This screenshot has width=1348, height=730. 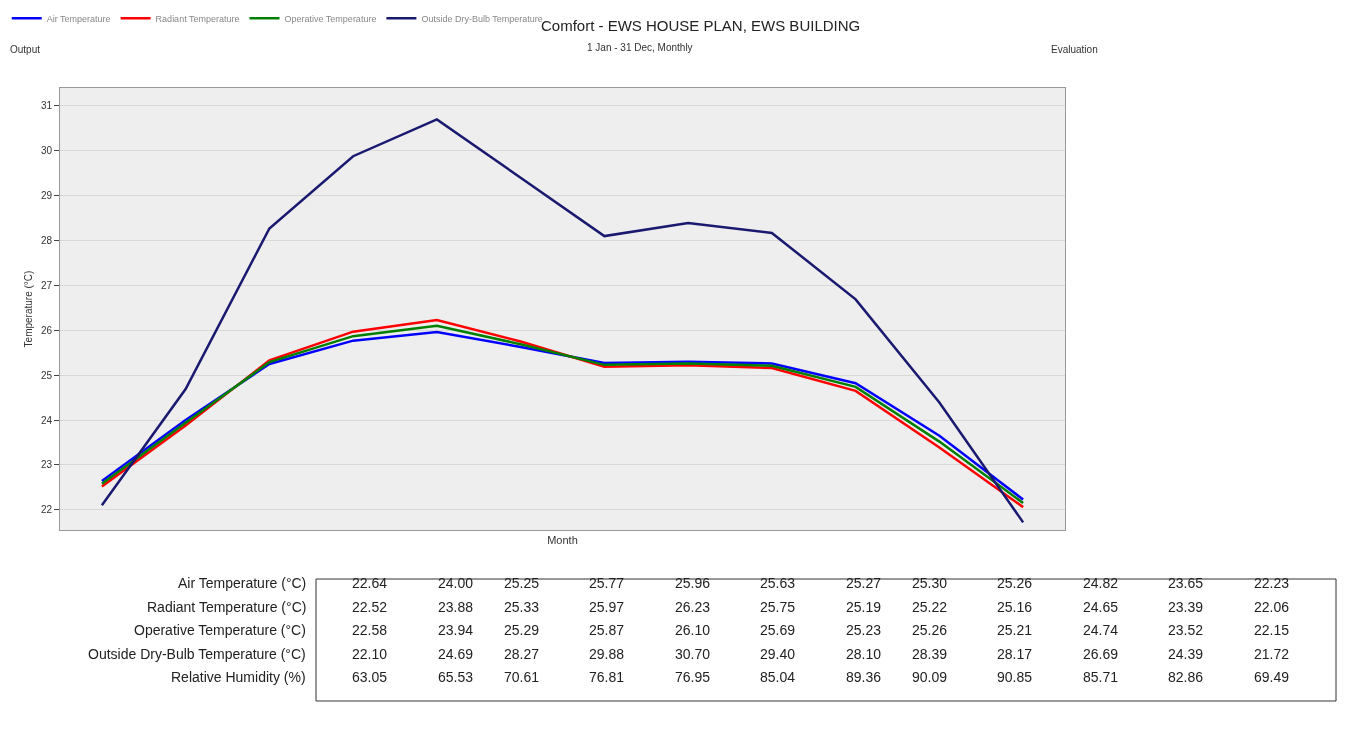 What do you see at coordinates (25, 49) in the screenshot?
I see `text: Output` at bounding box center [25, 49].